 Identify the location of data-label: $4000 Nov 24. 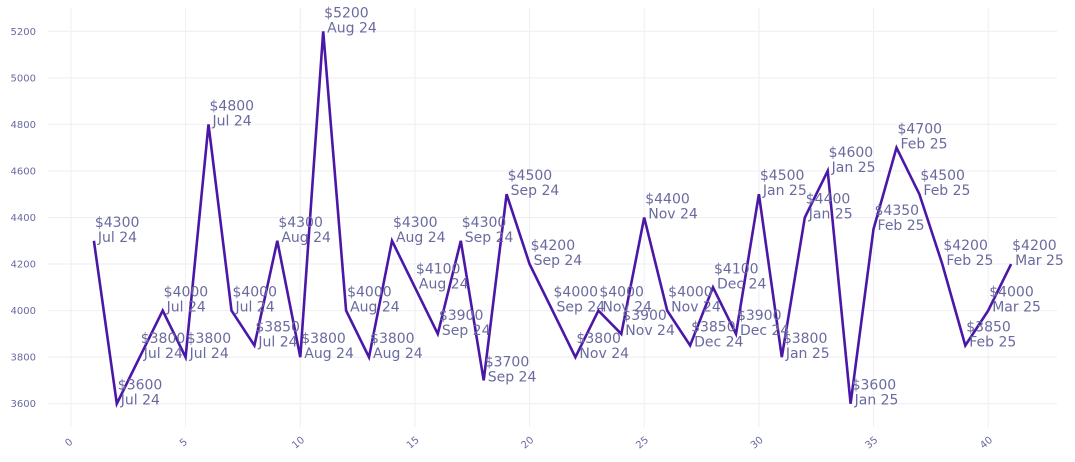
(694, 300).